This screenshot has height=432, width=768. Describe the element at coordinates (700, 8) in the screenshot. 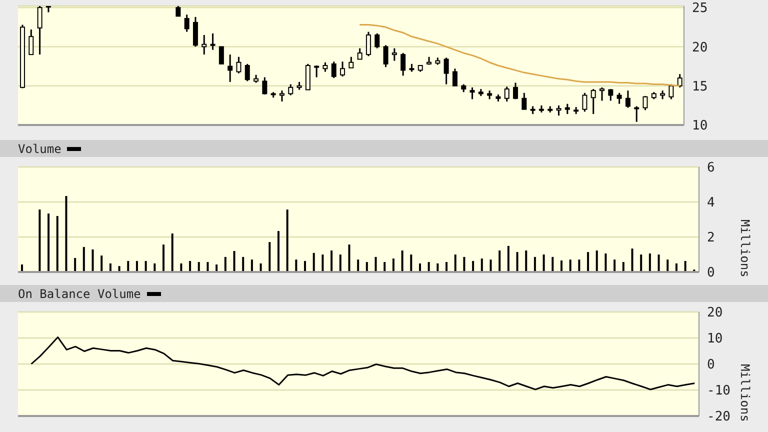

I see `y-tick-label: 25` at that location.